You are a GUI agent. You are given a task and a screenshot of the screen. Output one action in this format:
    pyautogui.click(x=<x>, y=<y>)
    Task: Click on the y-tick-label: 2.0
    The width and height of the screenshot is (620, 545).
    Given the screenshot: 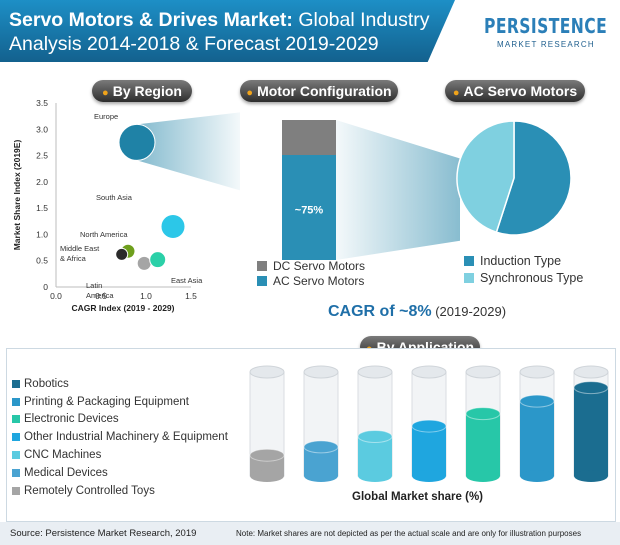 What is the action you would take?
    pyautogui.click(x=42, y=182)
    